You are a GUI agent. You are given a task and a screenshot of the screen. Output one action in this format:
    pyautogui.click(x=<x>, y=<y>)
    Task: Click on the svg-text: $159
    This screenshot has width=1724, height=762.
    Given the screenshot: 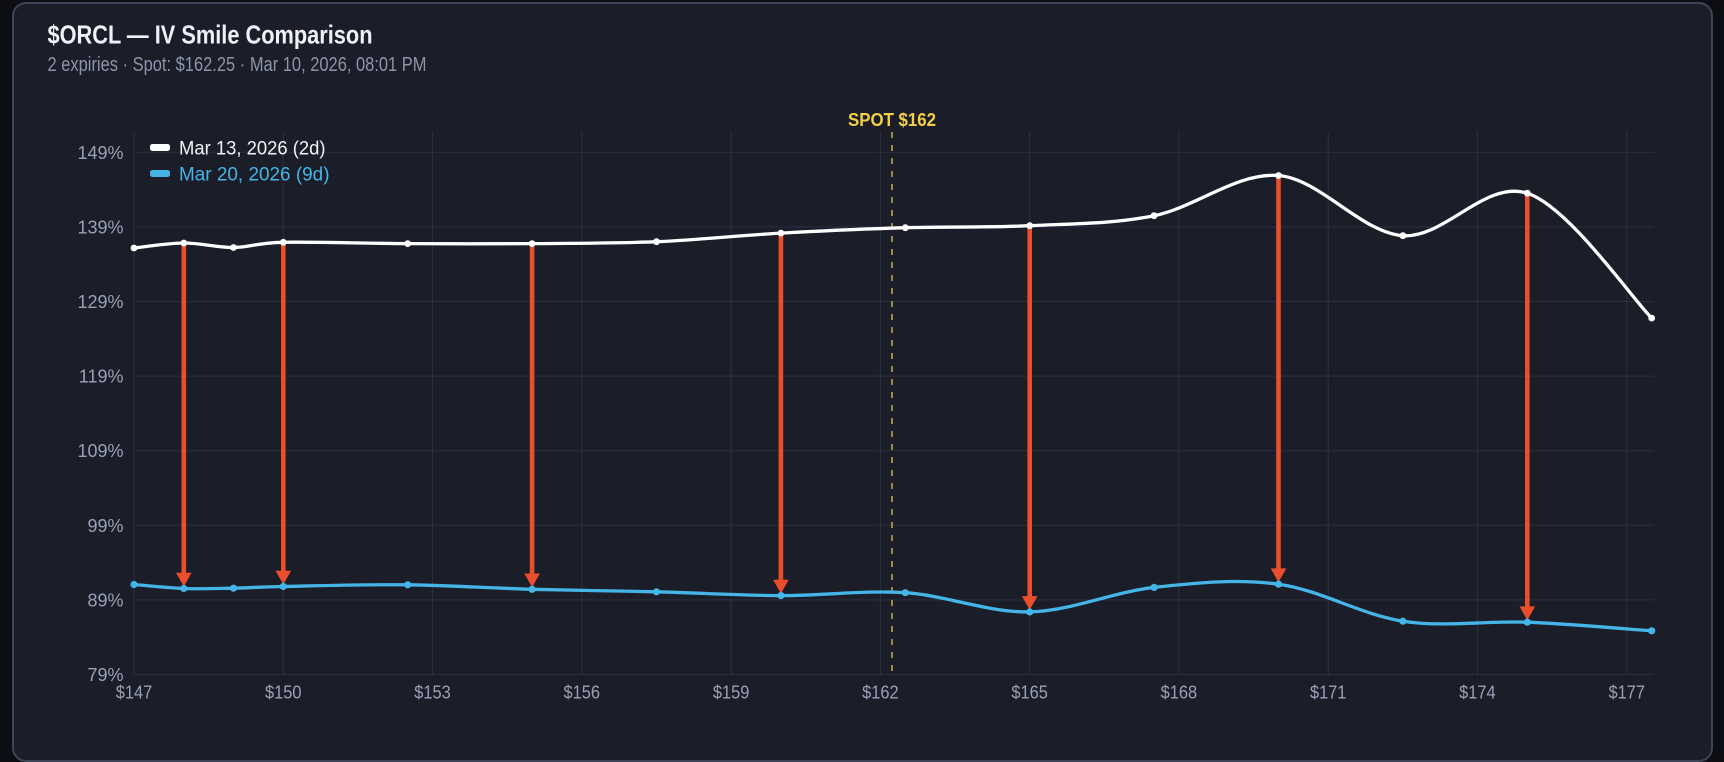 What is the action you would take?
    pyautogui.click(x=731, y=693)
    